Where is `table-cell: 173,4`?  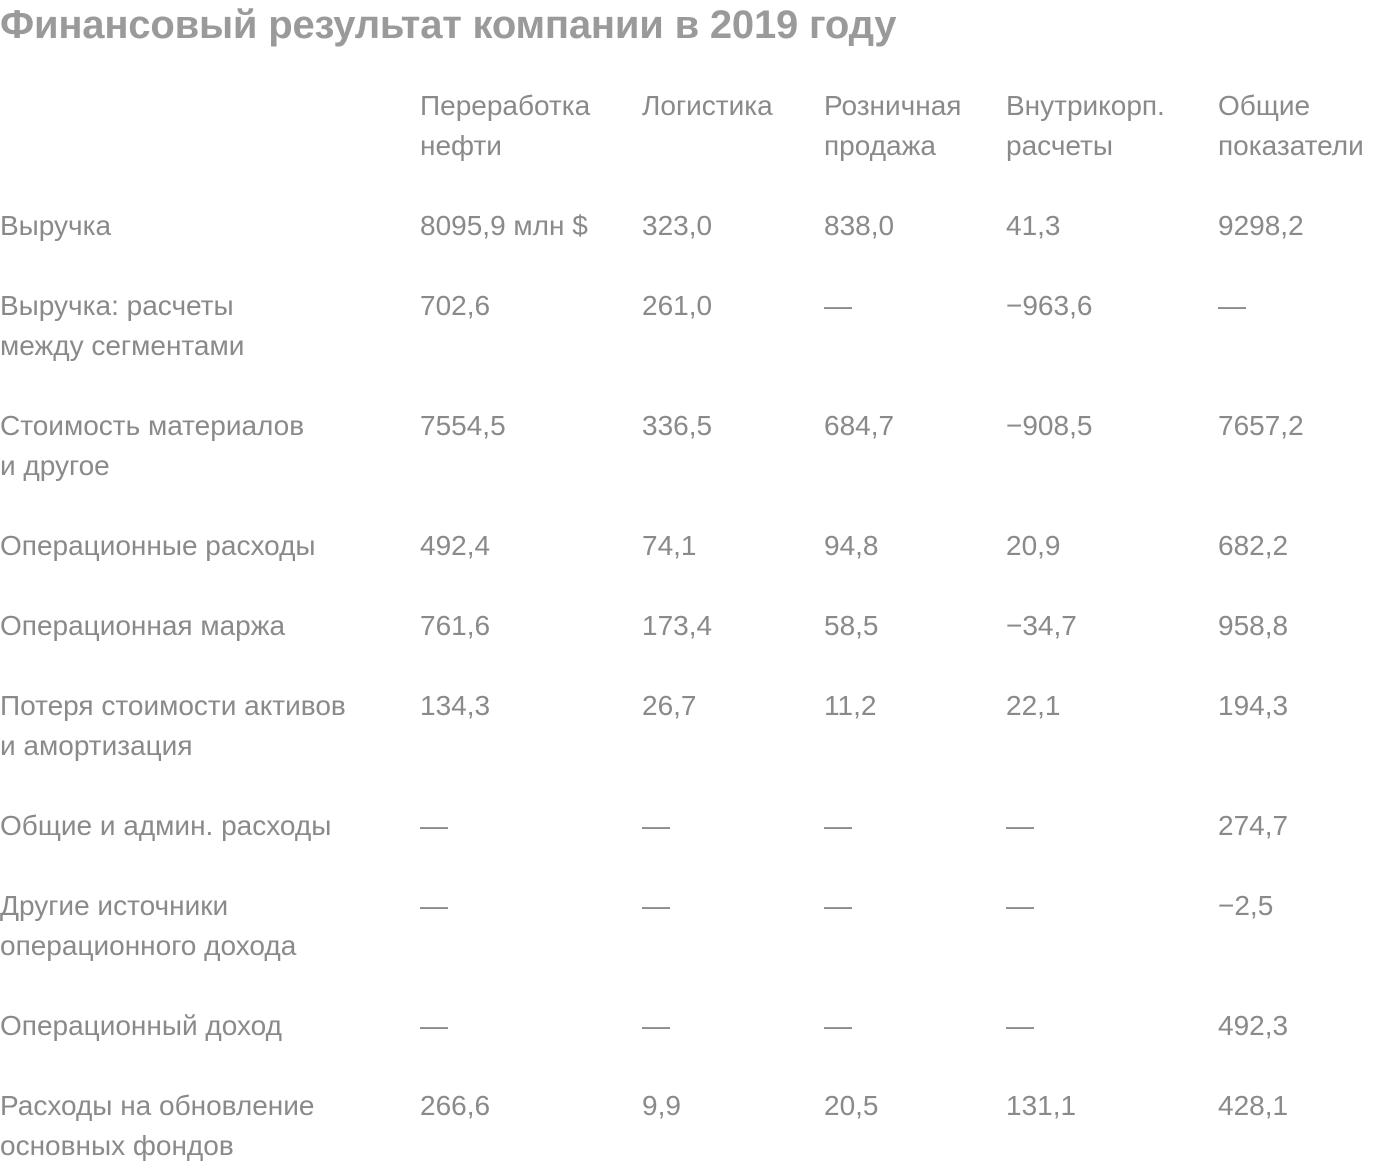 table-cell: 173,4 is located at coordinates (677, 625).